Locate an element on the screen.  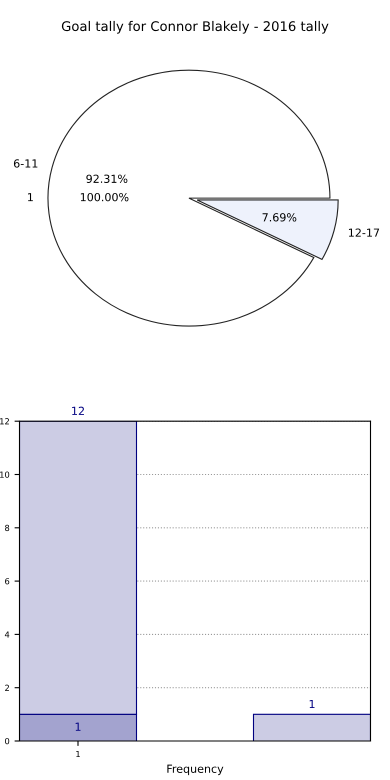
data-label: 92.31% is located at coordinates (107, 178).